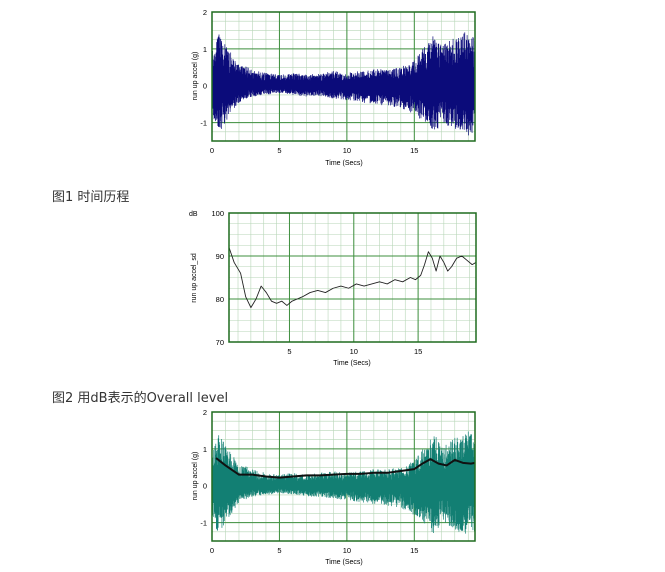  Describe the element at coordinates (91, 197) in the screenshot. I see `figure-1-caption: 图1 时间历程` at that location.